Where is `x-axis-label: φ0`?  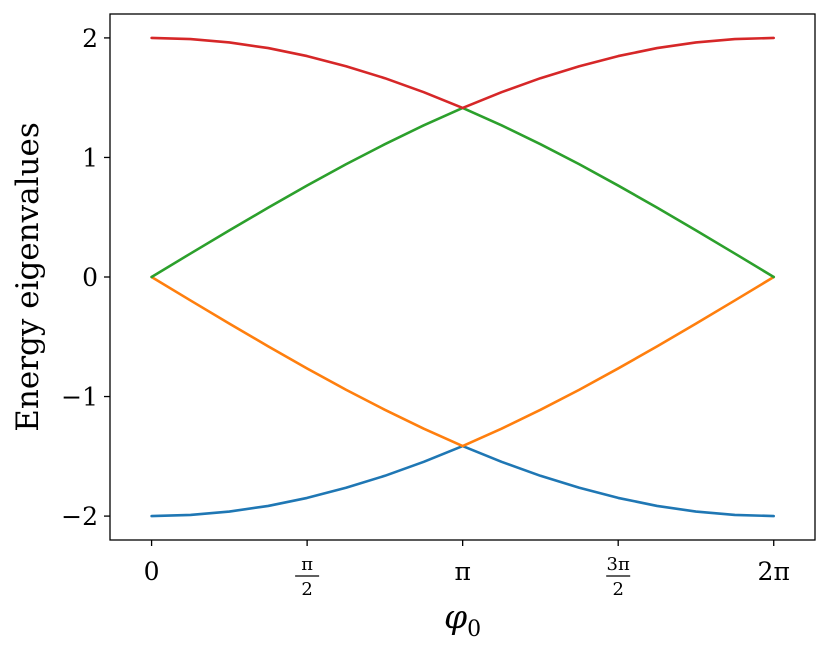 x-axis-label: φ0 is located at coordinates (462, 619).